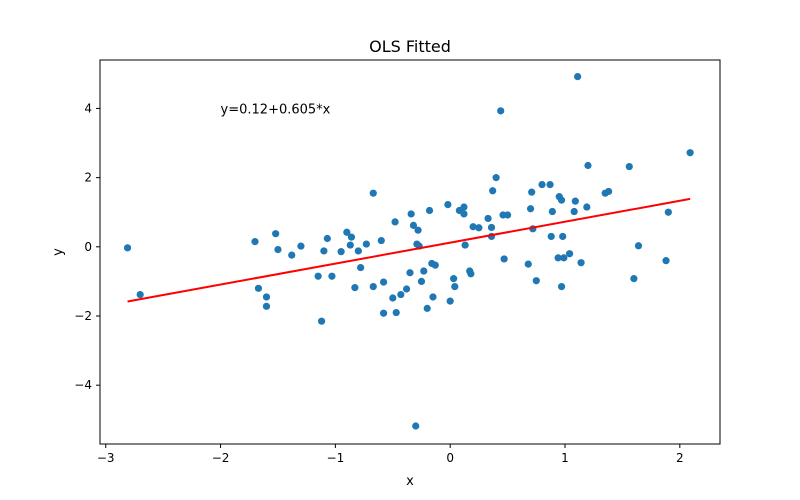  I want to click on x-tick-label: −3, so click(106, 458).